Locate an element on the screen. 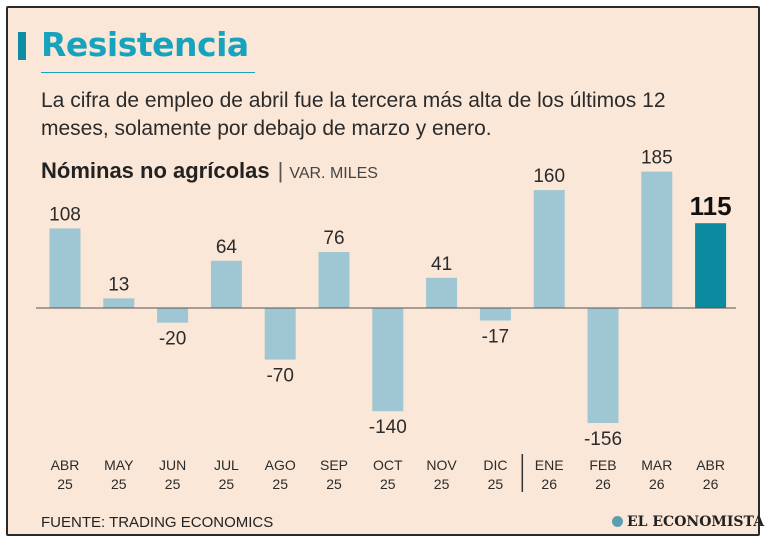 The image size is (768, 544). tick-label-month: SEP is located at coordinates (334, 465).